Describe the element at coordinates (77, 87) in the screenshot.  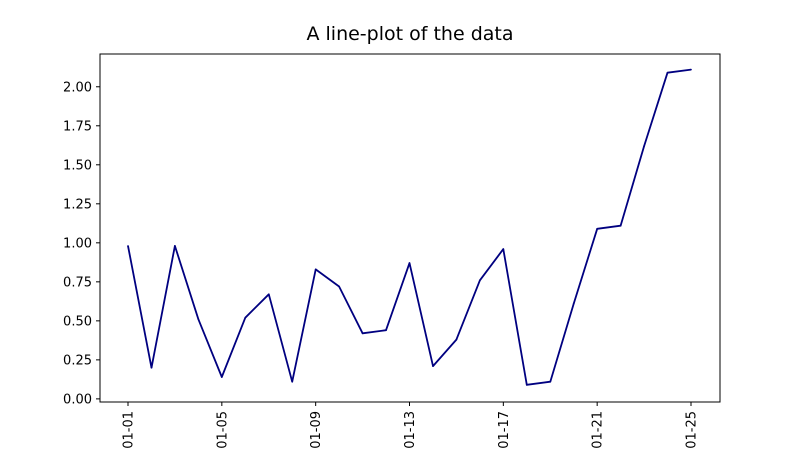
I see `y-tick-label: 2.00` at that location.